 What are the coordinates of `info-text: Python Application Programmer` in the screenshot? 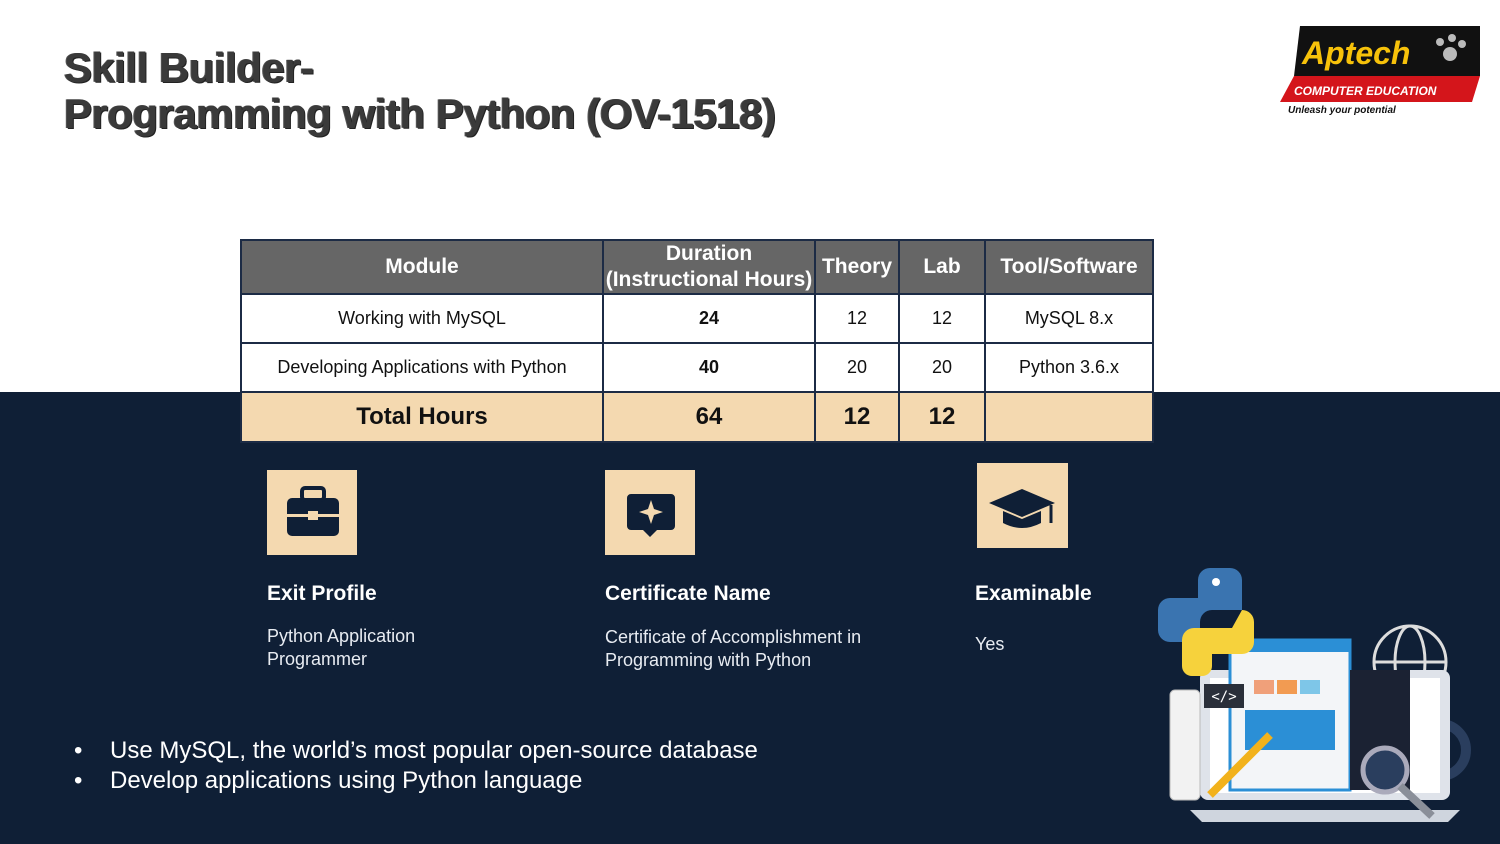 It's located at (341, 648).